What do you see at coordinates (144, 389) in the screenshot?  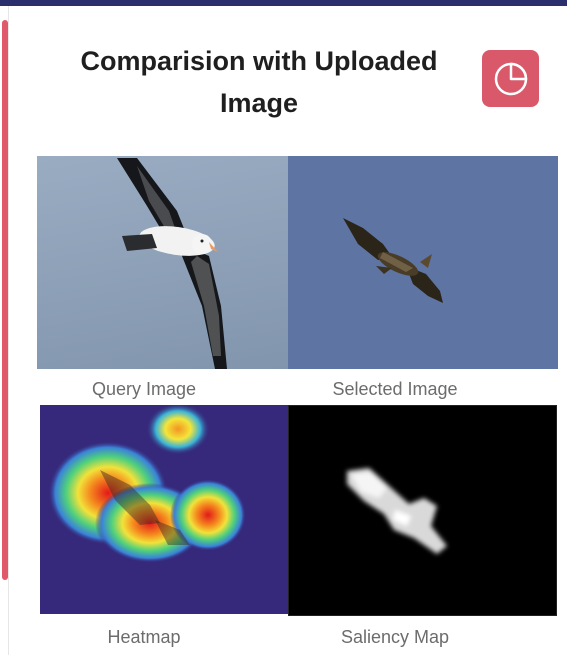 I see `caption-query: Query Image` at bounding box center [144, 389].